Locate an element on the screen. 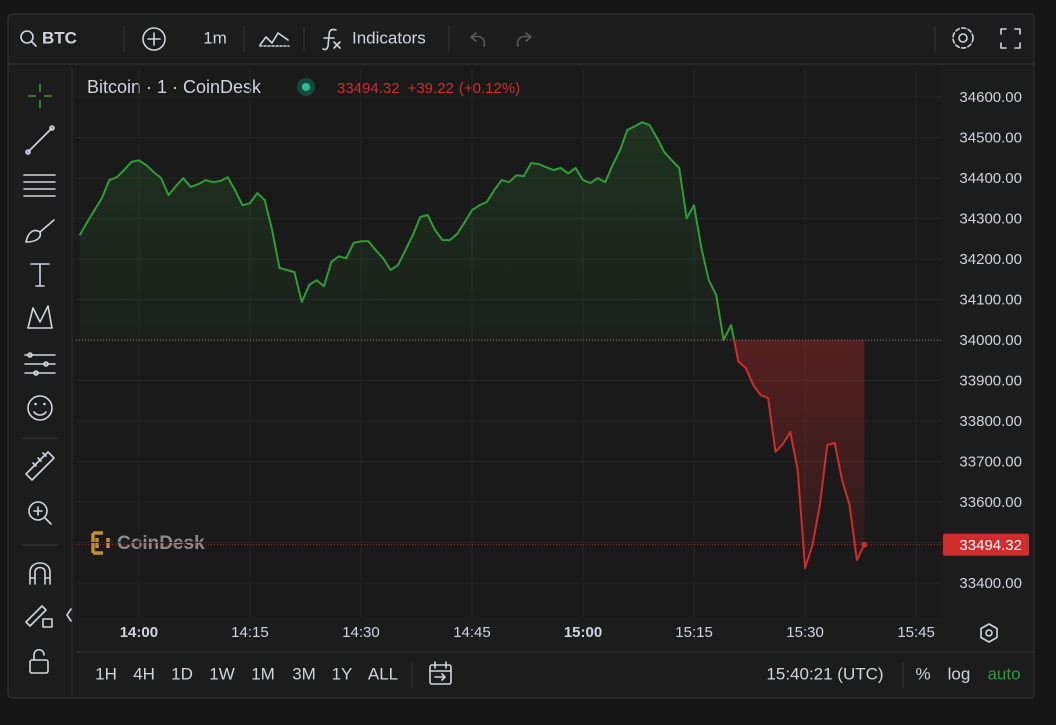  emoji-tool is located at coordinates (40, 408).